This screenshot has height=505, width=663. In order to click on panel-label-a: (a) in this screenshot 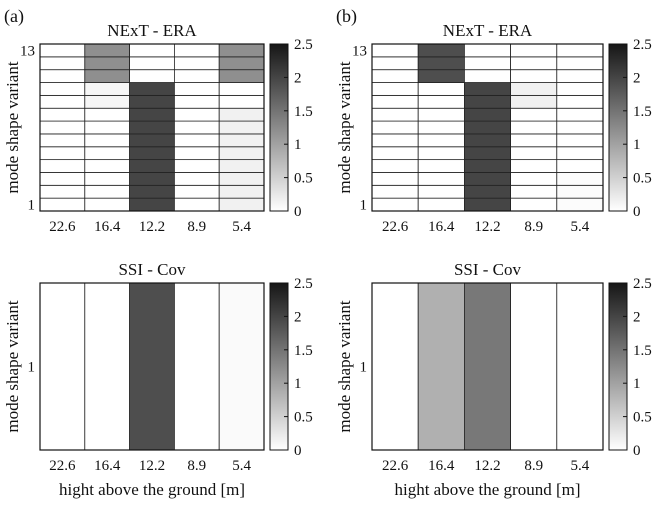, I will do `click(14, 16)`.